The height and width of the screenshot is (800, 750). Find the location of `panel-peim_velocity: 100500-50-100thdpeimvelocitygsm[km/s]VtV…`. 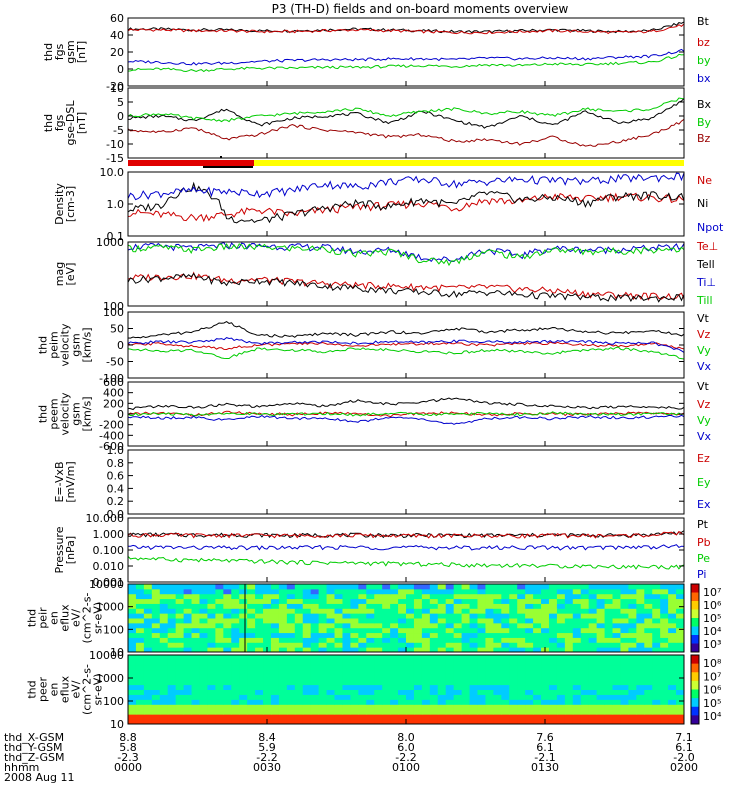

panel-peim_velocity: 100500-50-100thdpeimvelocitygsm[km/s]VtV… is located at coordinates (374, 345).